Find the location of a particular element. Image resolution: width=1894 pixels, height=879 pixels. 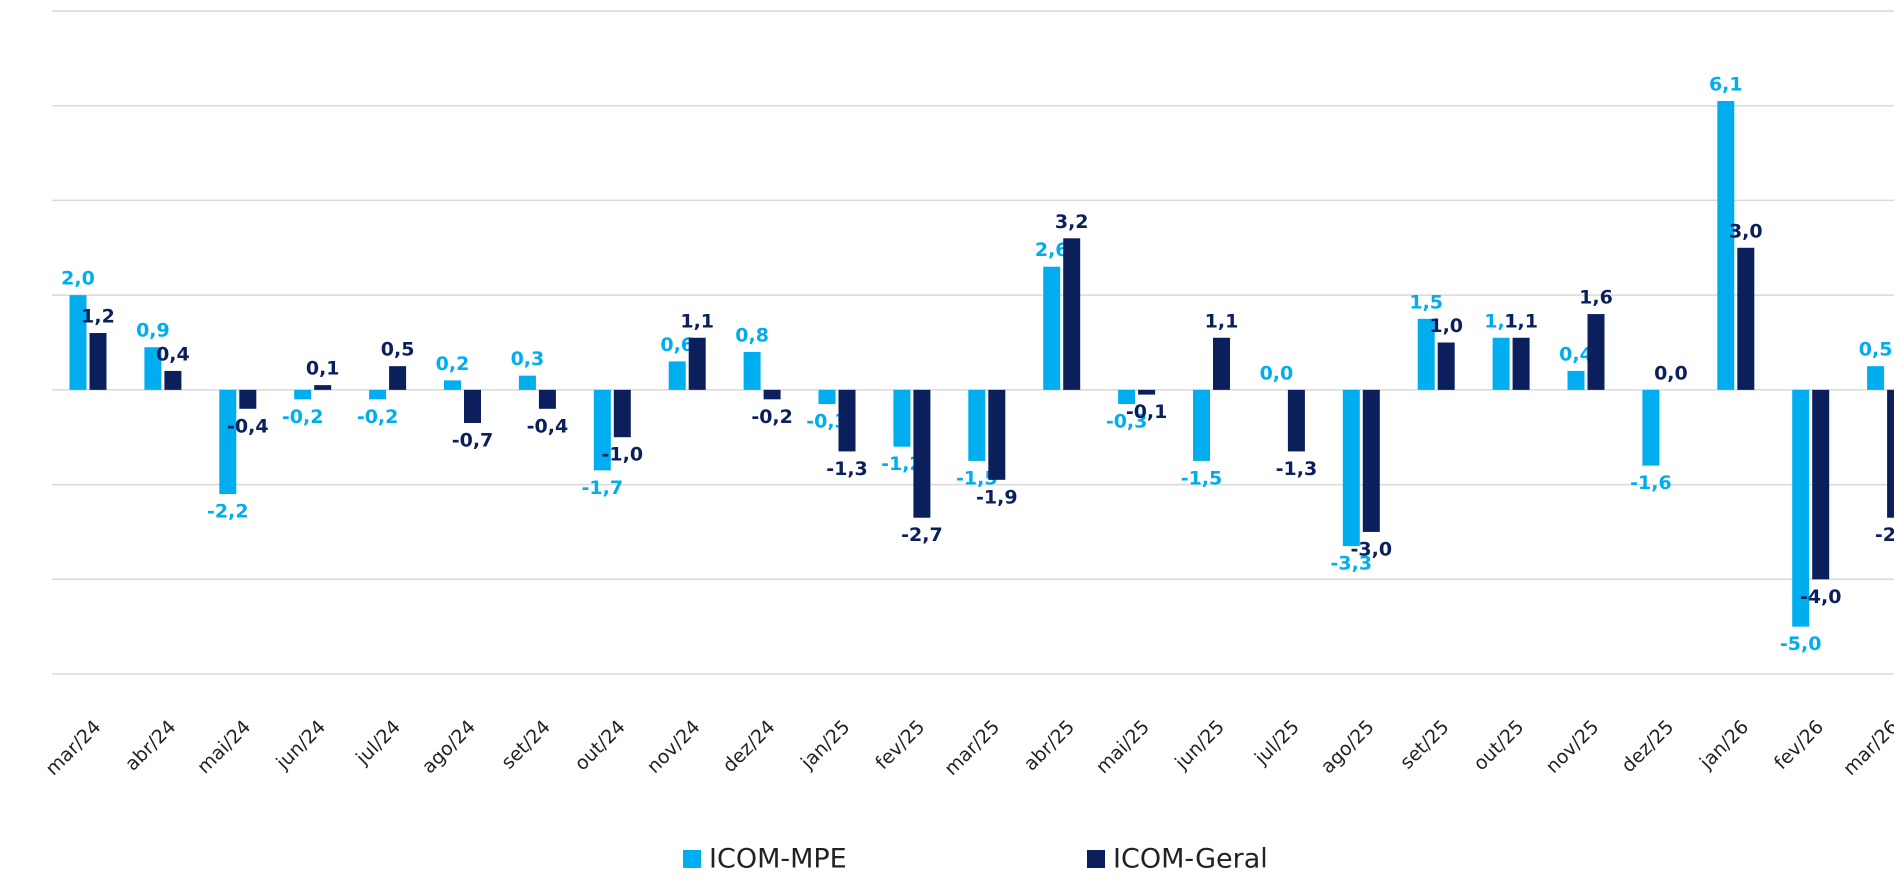

data-label: -1,7 is located at coordinates (603, 488).